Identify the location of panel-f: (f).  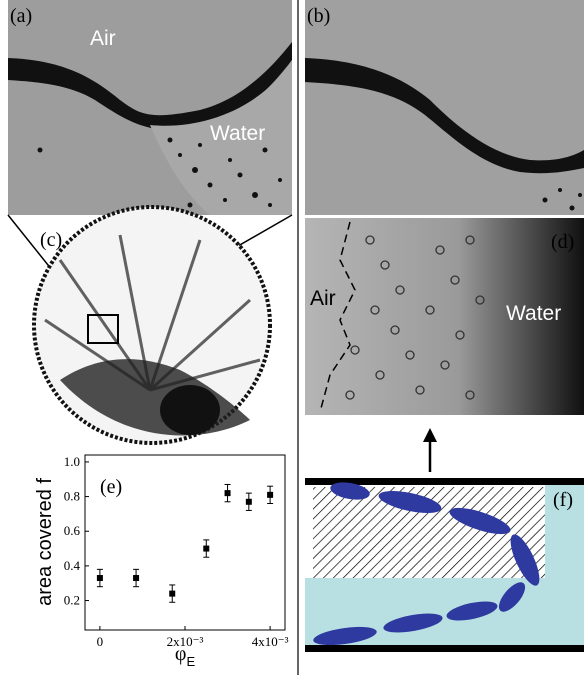
(444, 565).